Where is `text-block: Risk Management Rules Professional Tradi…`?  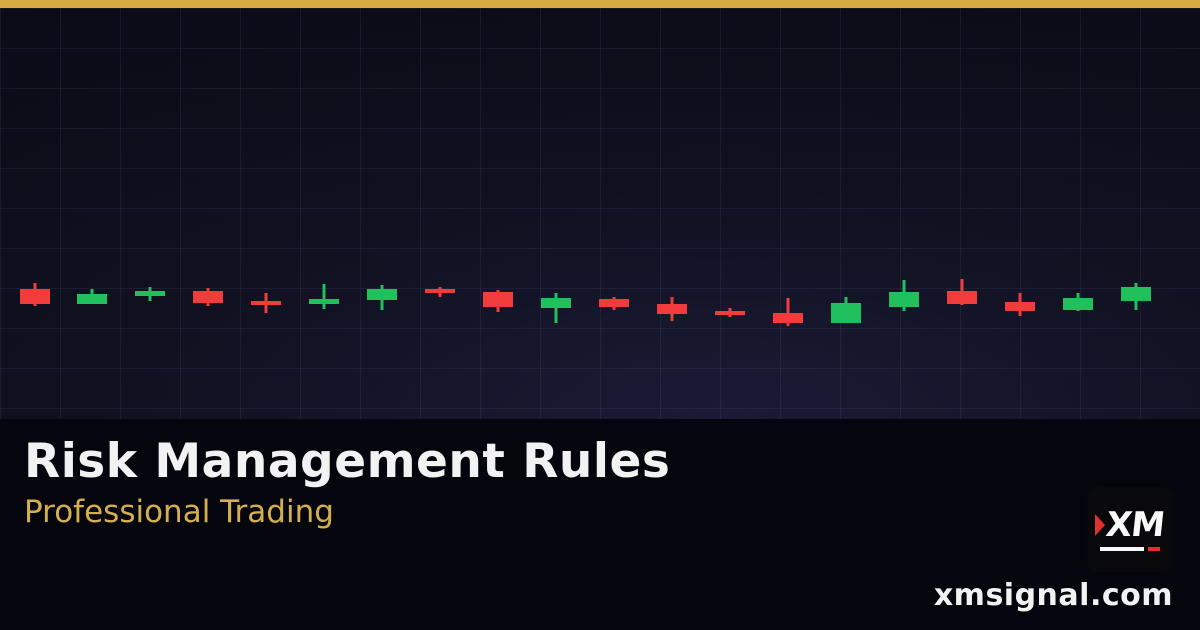 text-block: Risk Management Rules Professional Tradi… is located at coordinates (347, 482).